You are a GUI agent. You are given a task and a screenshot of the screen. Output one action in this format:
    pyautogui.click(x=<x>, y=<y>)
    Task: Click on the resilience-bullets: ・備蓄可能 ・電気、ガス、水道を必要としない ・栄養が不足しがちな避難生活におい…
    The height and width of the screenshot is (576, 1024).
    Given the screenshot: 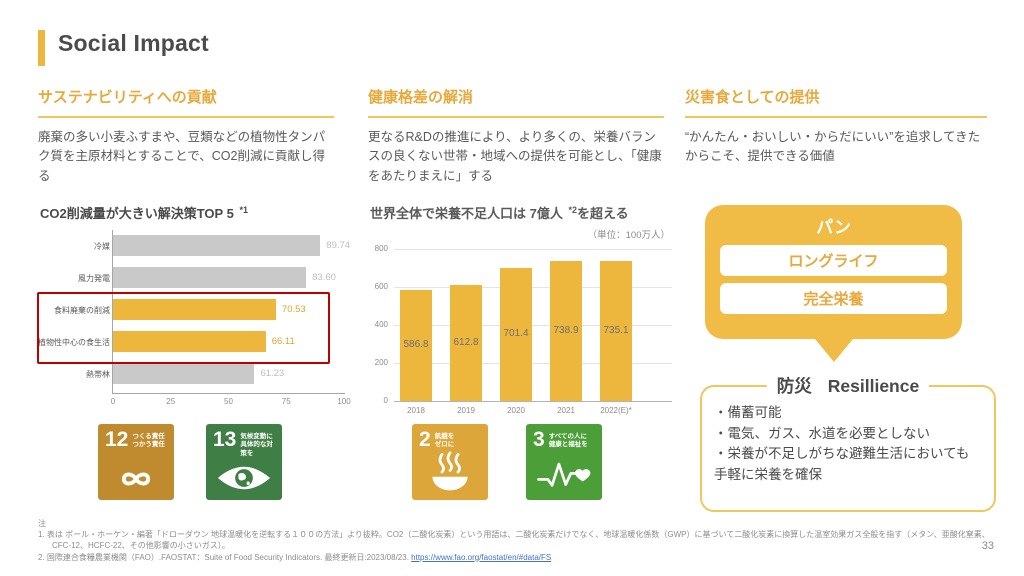 What is the action you would take?
    pyautogui.click(x=848, y=436)
    